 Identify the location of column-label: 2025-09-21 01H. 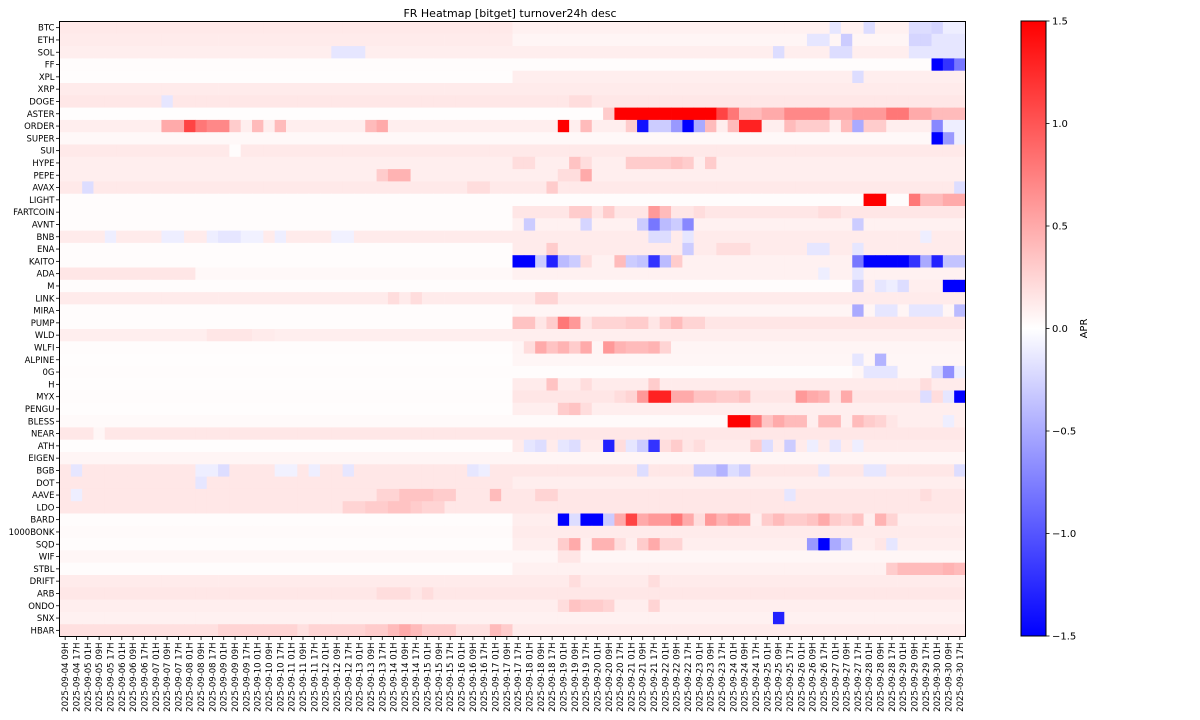
(632, 677).